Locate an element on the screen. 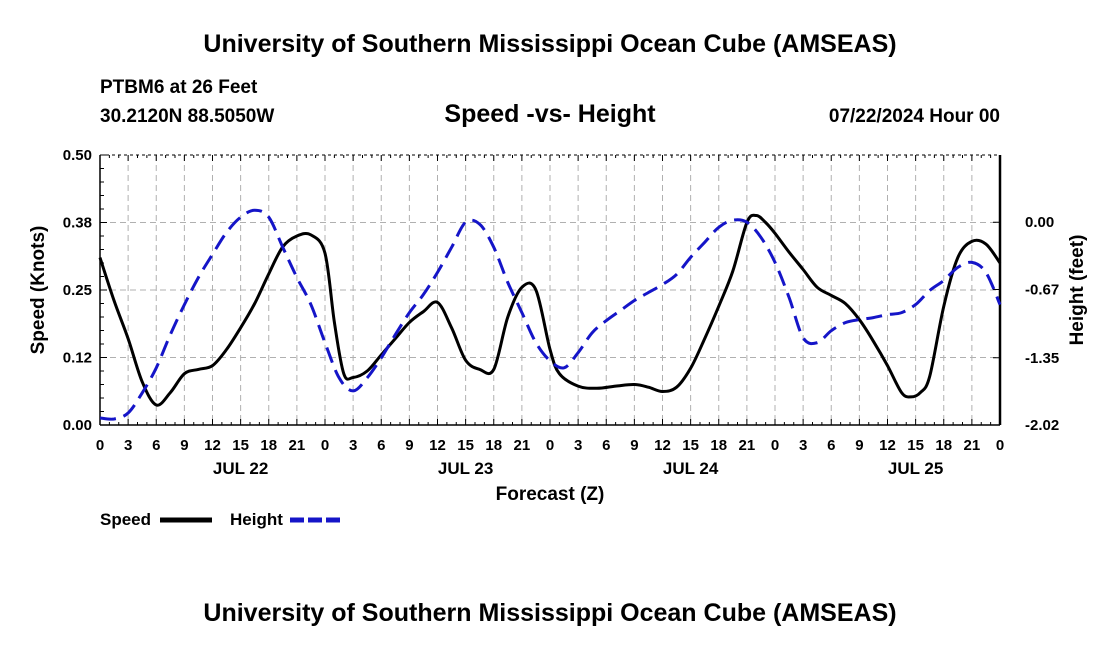 The width and height of the screenshot is (1100, 650). day-label: JUL 24 is located at coordinates (691, 468).